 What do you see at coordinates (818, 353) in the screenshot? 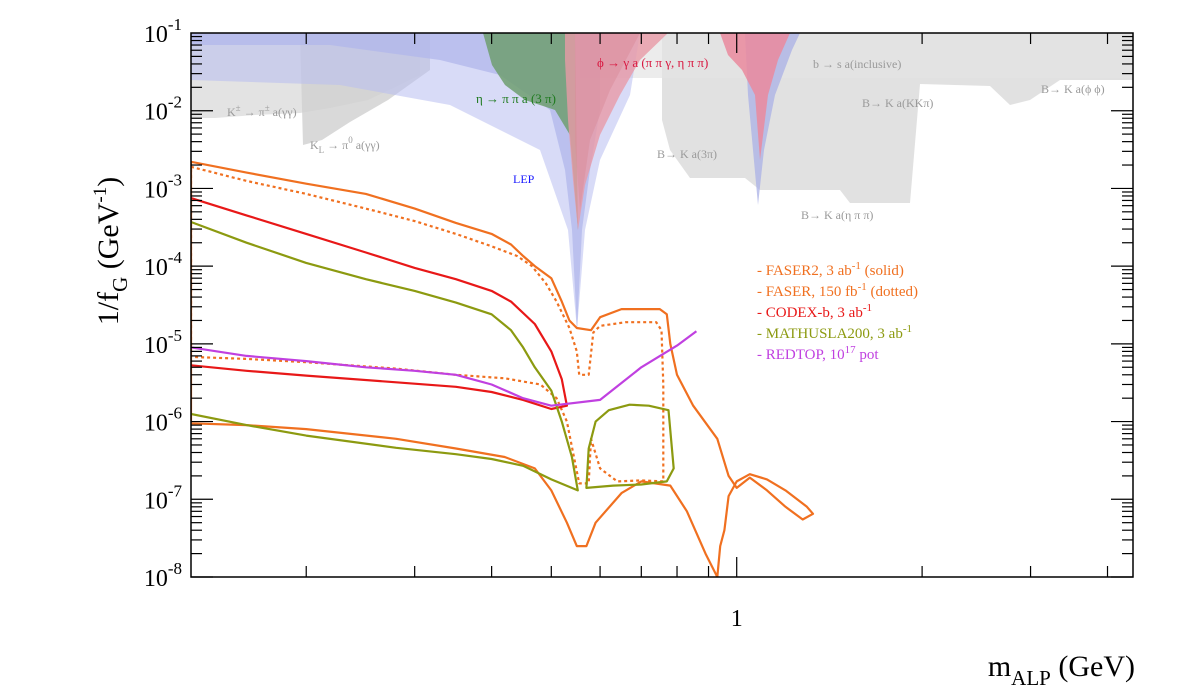
I see `legend-entry-4: - REDTOP, 1017 pot` at bounding box center [818, 353].